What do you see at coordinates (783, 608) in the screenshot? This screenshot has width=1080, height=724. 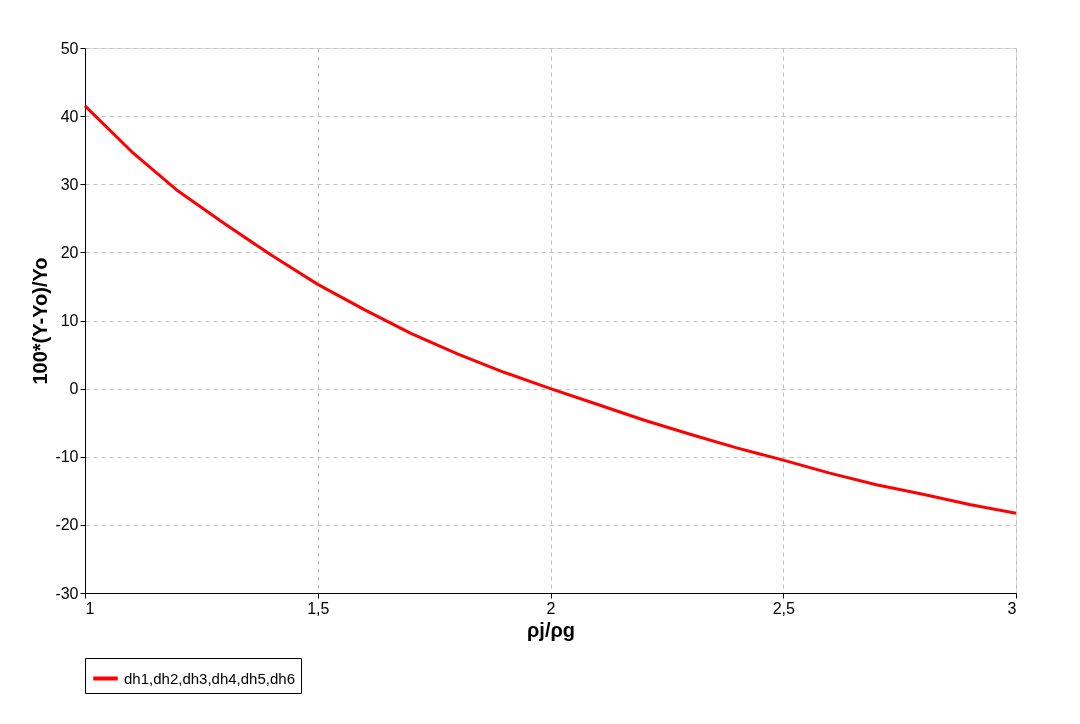 I see `x-tick-label: 2,5` at bounding box center [783, 608].